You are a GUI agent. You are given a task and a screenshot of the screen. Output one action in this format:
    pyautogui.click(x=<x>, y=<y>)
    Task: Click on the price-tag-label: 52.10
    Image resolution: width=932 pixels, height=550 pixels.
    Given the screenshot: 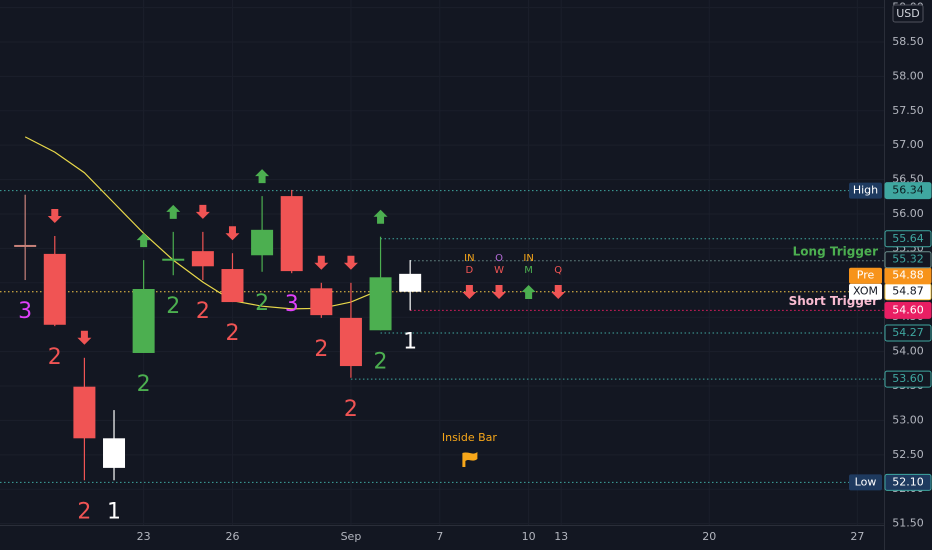 What is the action you would take?
    pyautogui.click(x=908, y=481)
    